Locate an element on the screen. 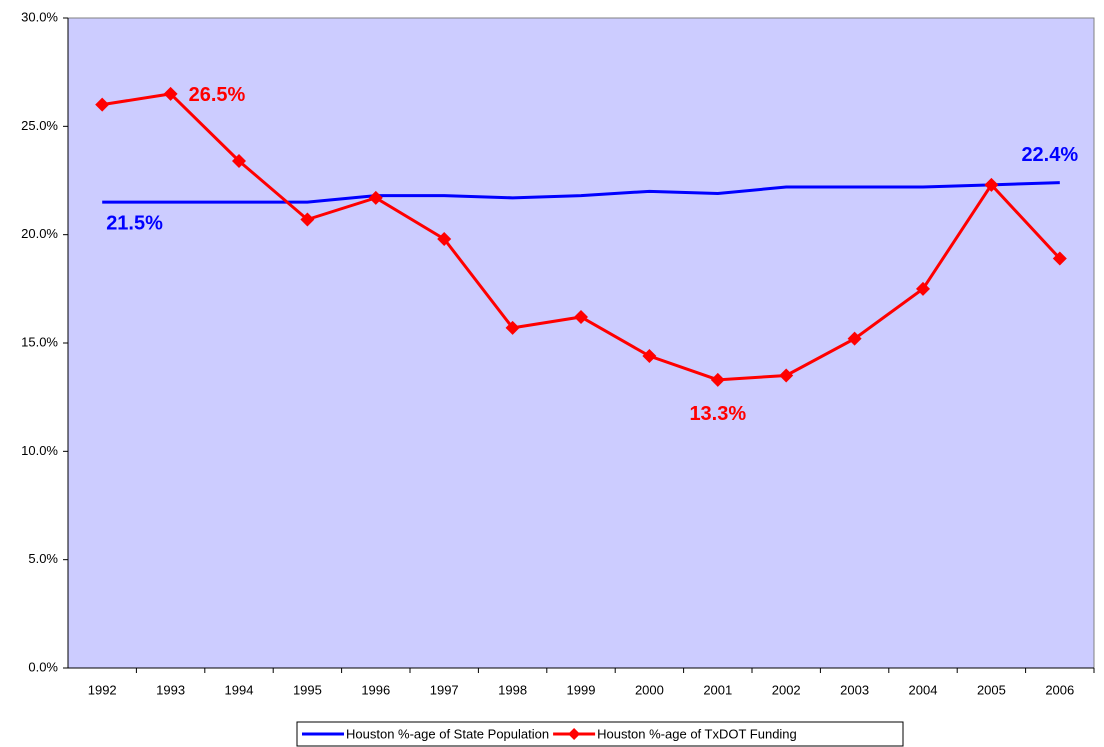  x-tick-label: 2000 is located at coordinates (649, 689).